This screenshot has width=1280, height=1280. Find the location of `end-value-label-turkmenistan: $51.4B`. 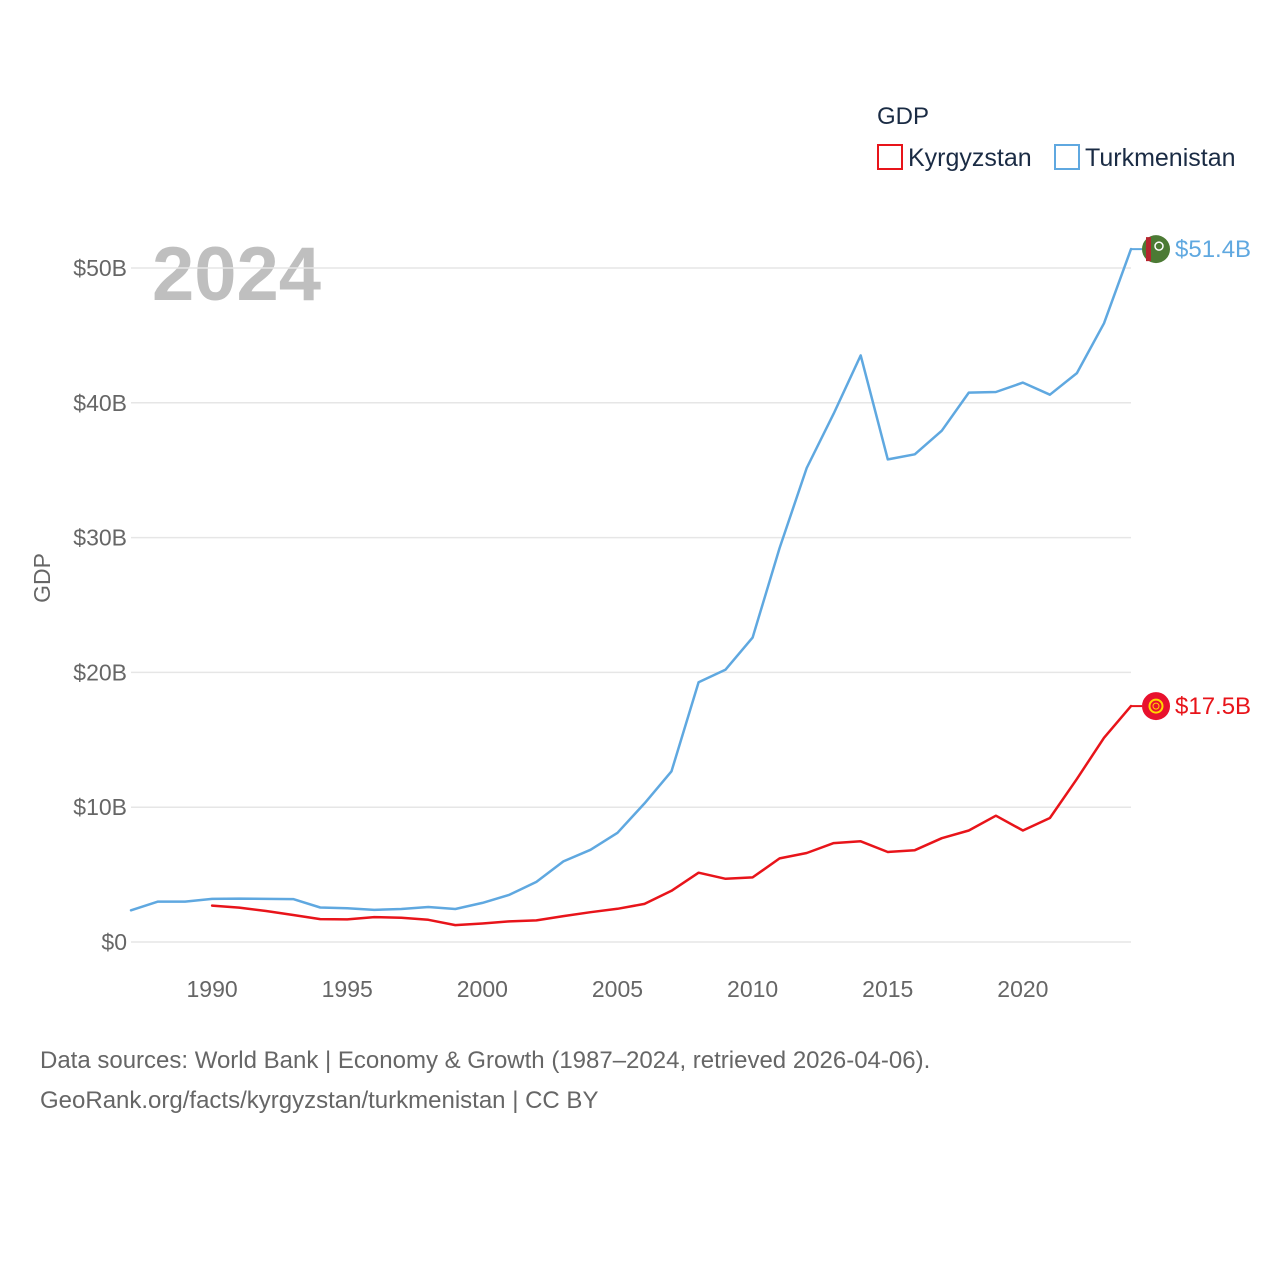

end-value-label-turkmenistan: $51.4B is located at coordinates (1213, 249).